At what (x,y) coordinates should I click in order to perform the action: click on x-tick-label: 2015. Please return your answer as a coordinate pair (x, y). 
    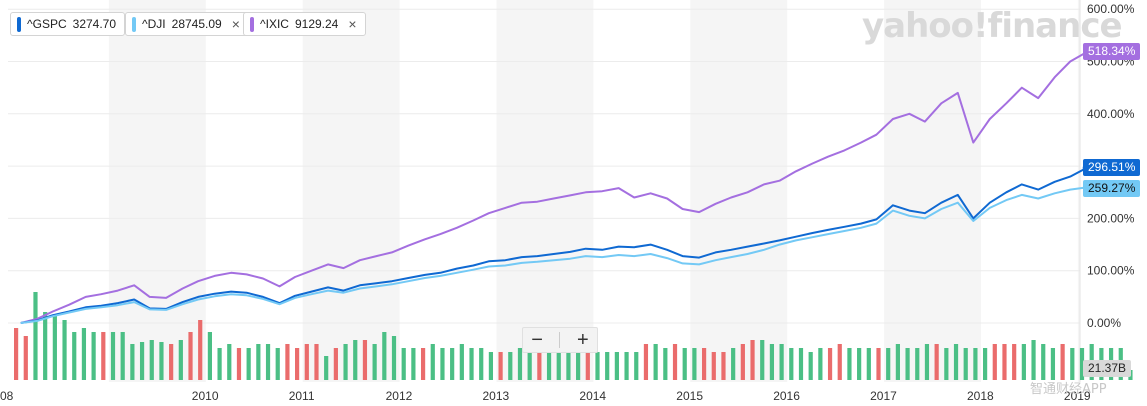
    Looking at the image, I should click on (689, 396).